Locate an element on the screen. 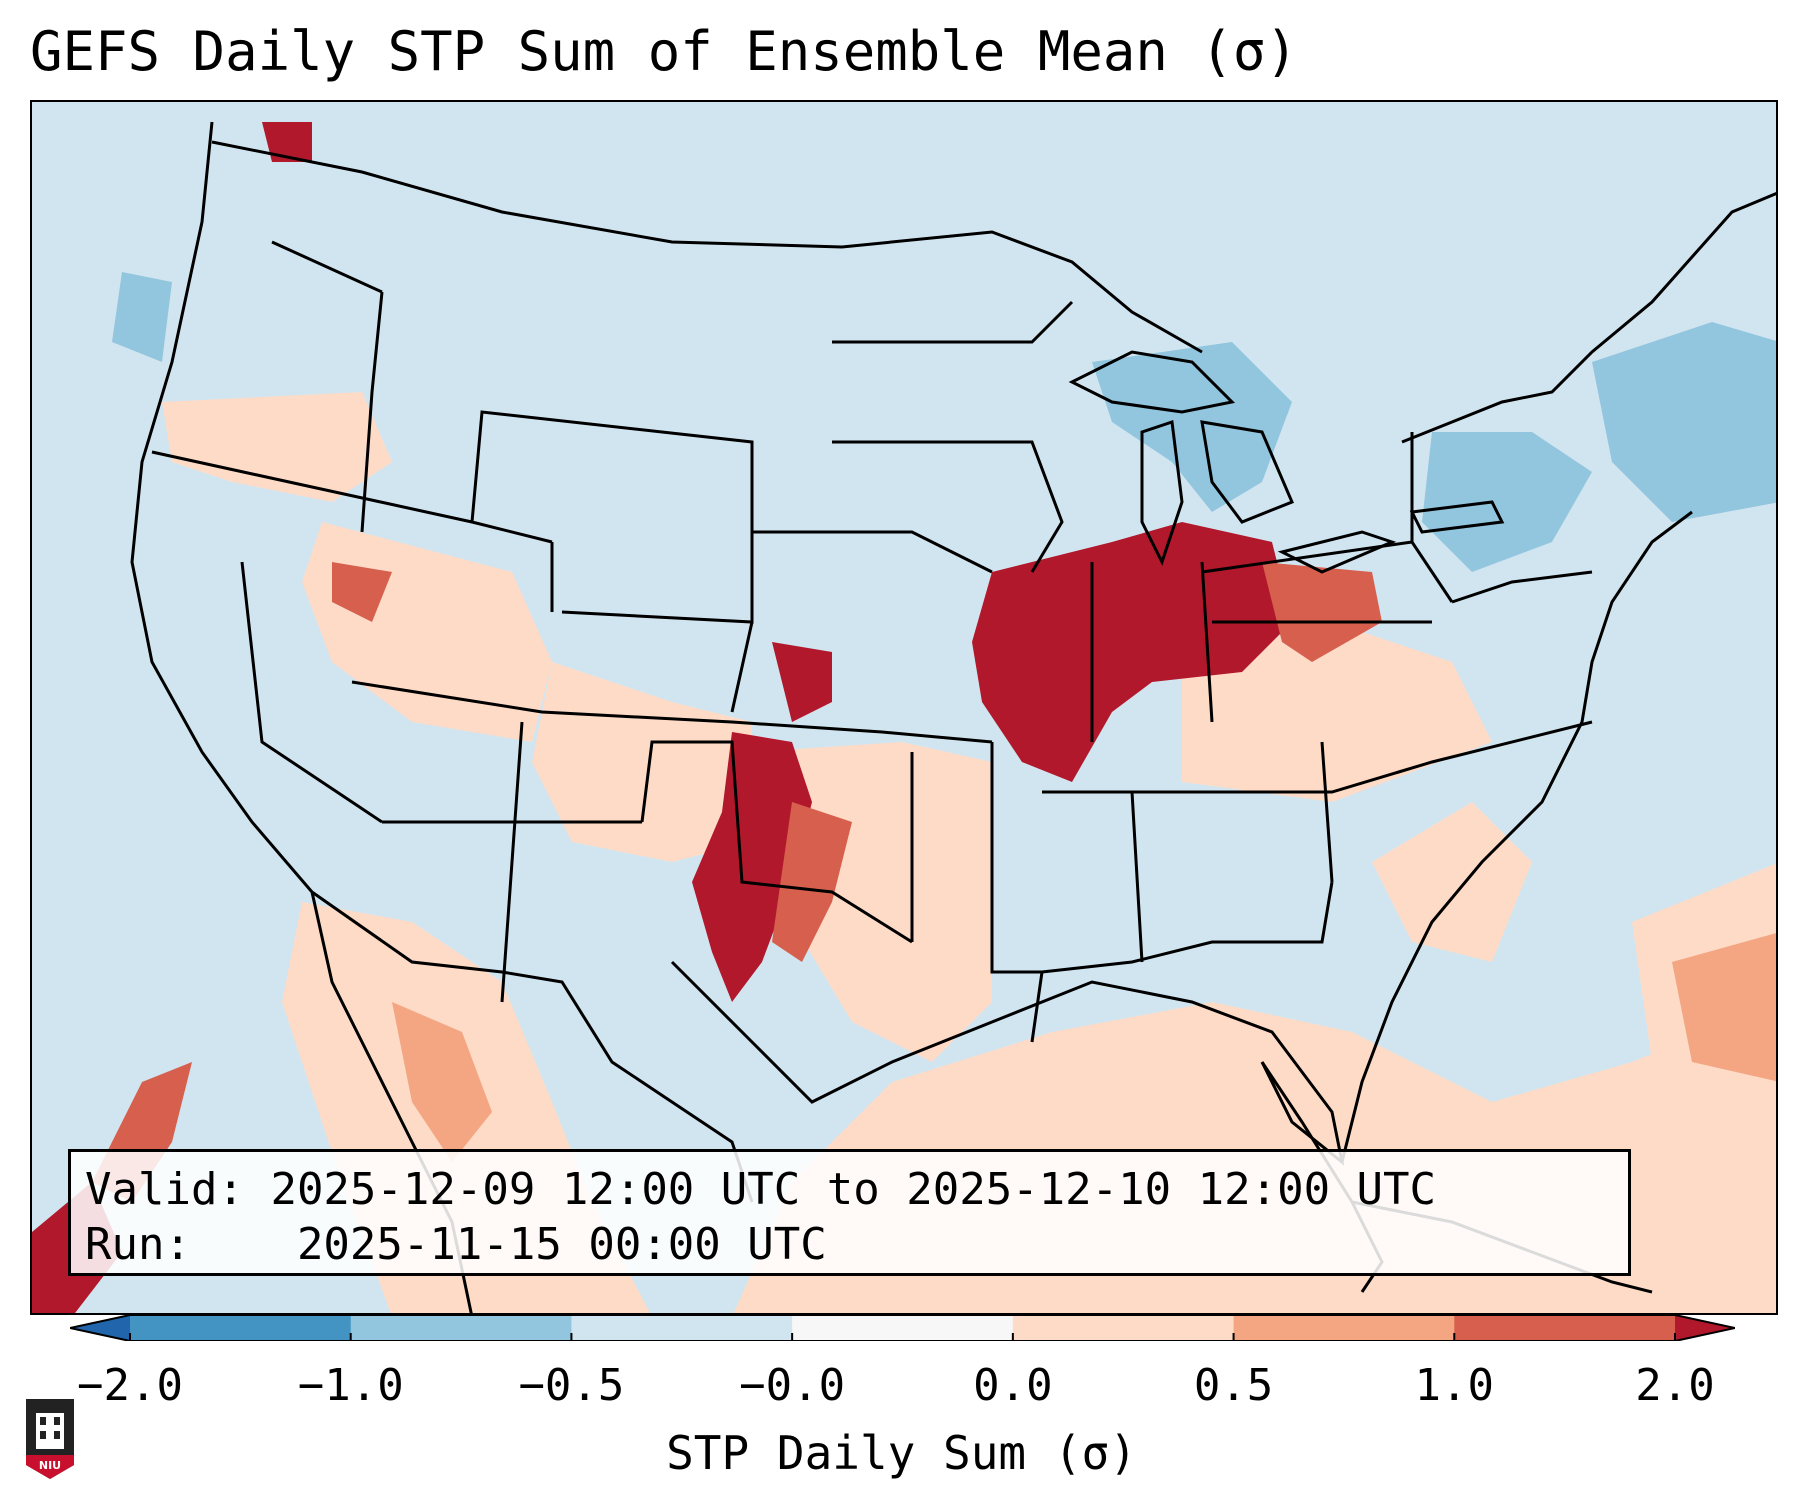  idaho-moderate-anomaly is located at coordinates (362, 592).